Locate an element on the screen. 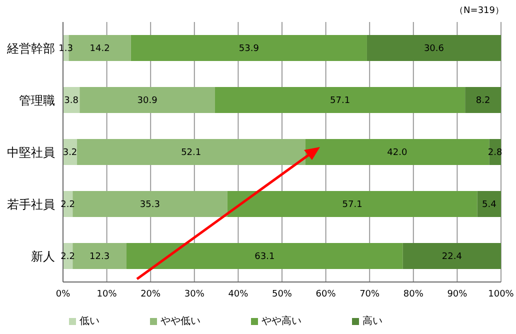 This screenshot has height=334, width=516. x-tick-label: 20% is located at coordinates (151, 294).